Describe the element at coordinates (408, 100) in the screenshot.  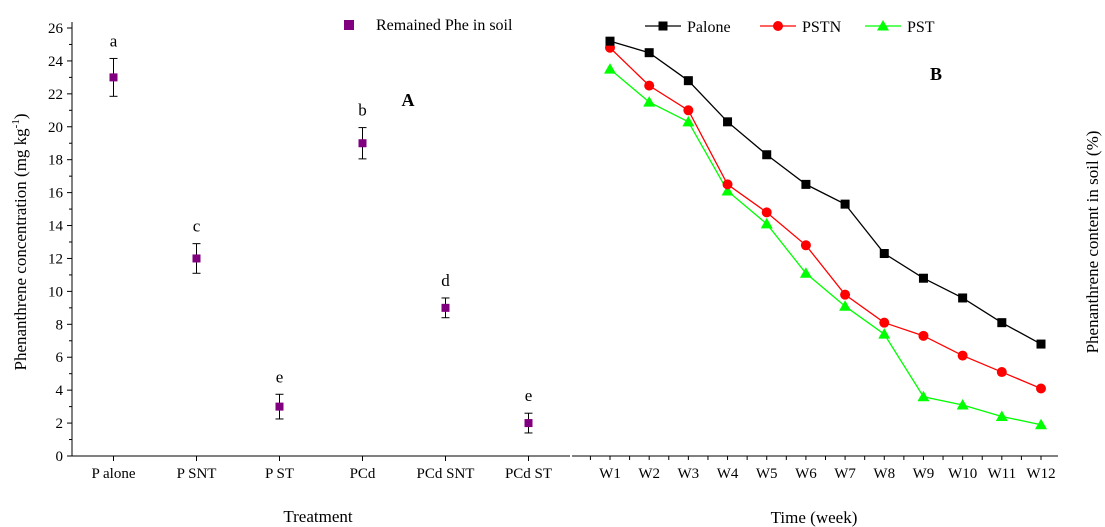
I see `panel-a-label: A` at that location.